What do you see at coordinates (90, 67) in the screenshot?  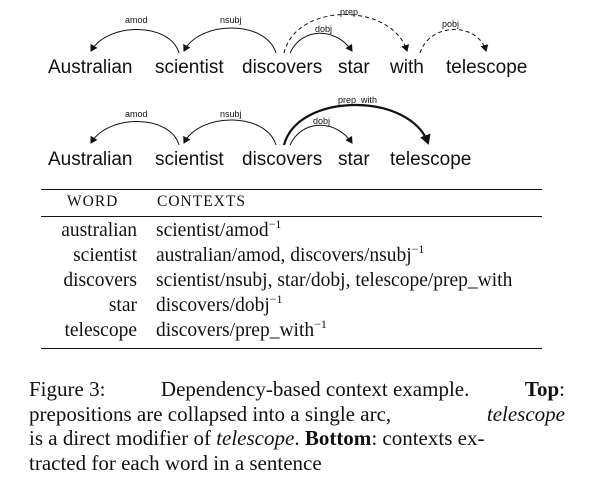 I see `top-word-australian: Australian` at bounding box center [90, 67].